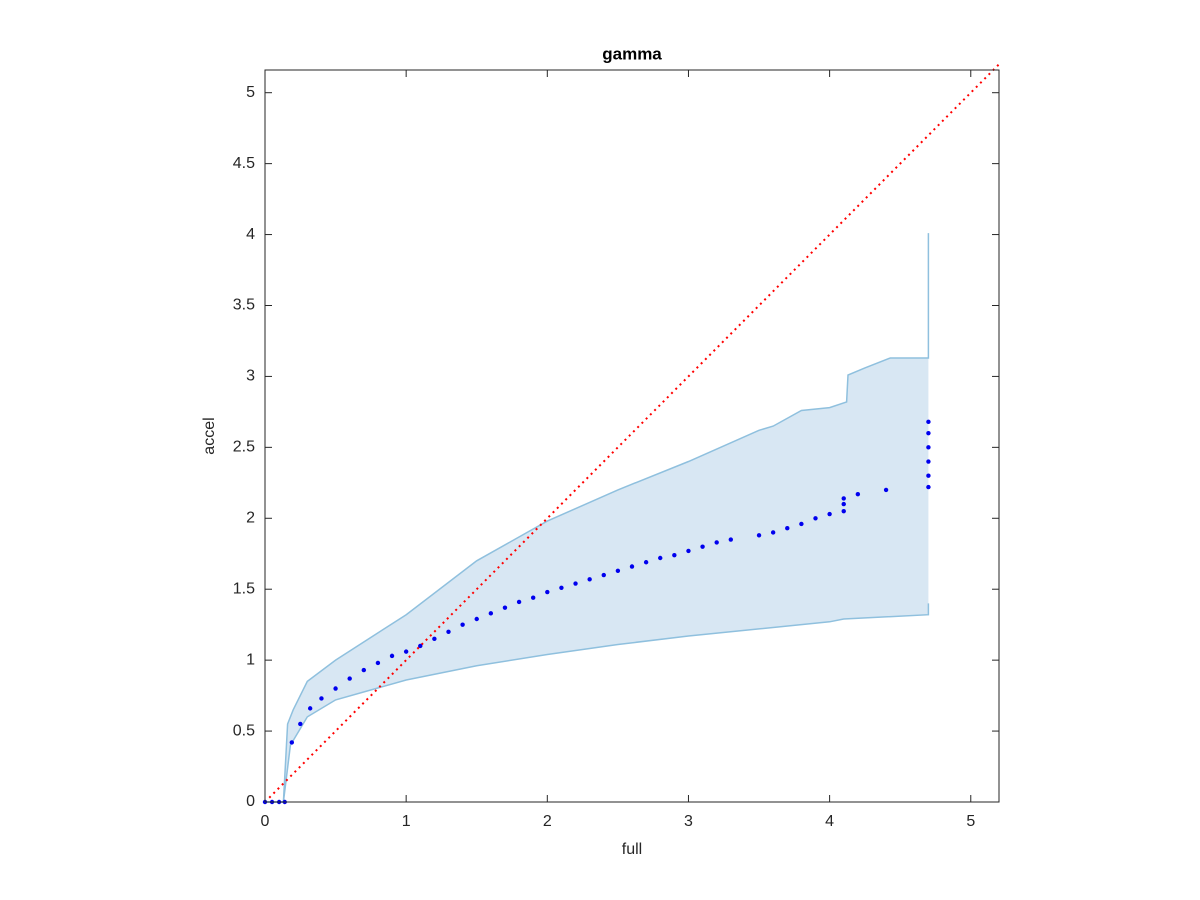  Describe the element at coordinates (406, 821) in the screenshot. I see `x-tick-label: 1` at that location.